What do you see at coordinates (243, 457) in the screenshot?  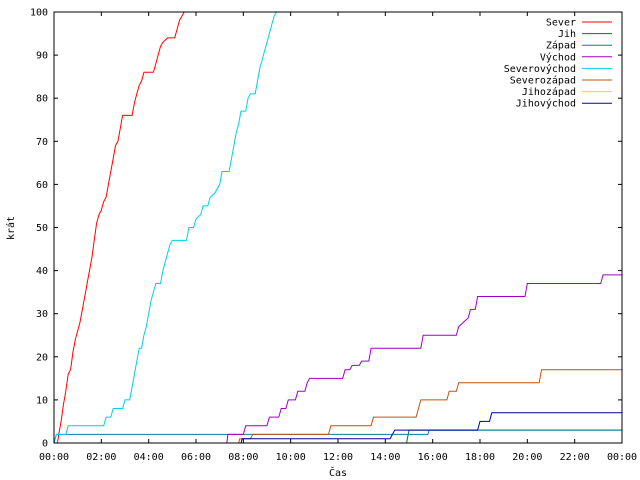 I see `x-tick-label: 08:00` at bounding box center [243, 457].